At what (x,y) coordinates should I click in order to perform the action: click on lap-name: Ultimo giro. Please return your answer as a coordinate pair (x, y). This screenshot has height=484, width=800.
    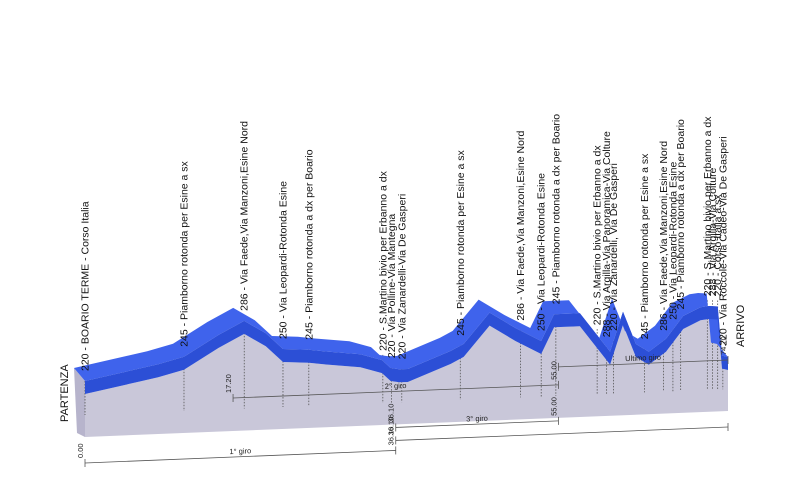
    Looking at the image, I should click on (643, 358).